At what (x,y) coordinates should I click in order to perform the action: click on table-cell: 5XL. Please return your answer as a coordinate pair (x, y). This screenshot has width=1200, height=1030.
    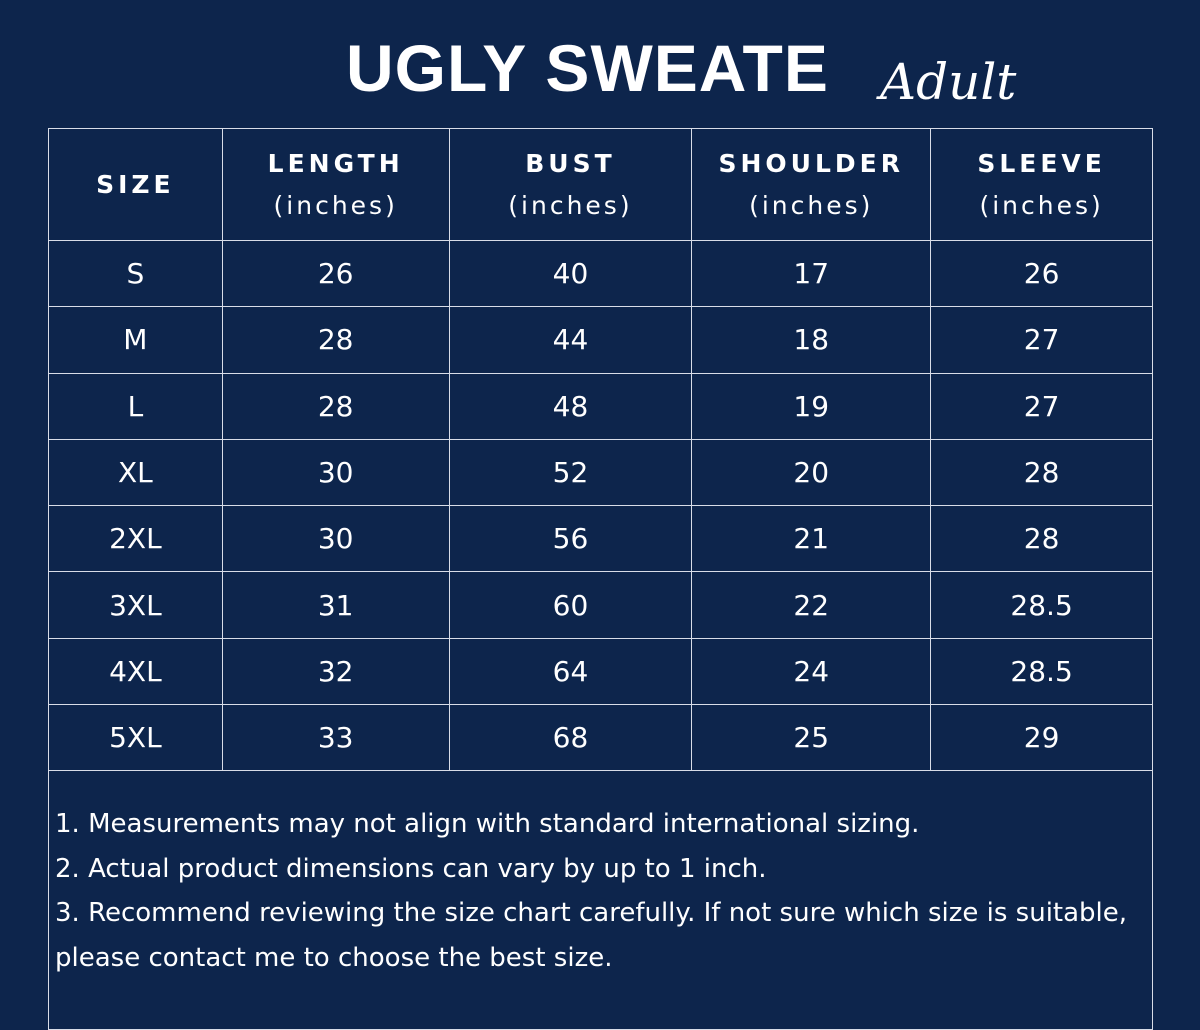
    Looking at the image, I should click on (135, 738).